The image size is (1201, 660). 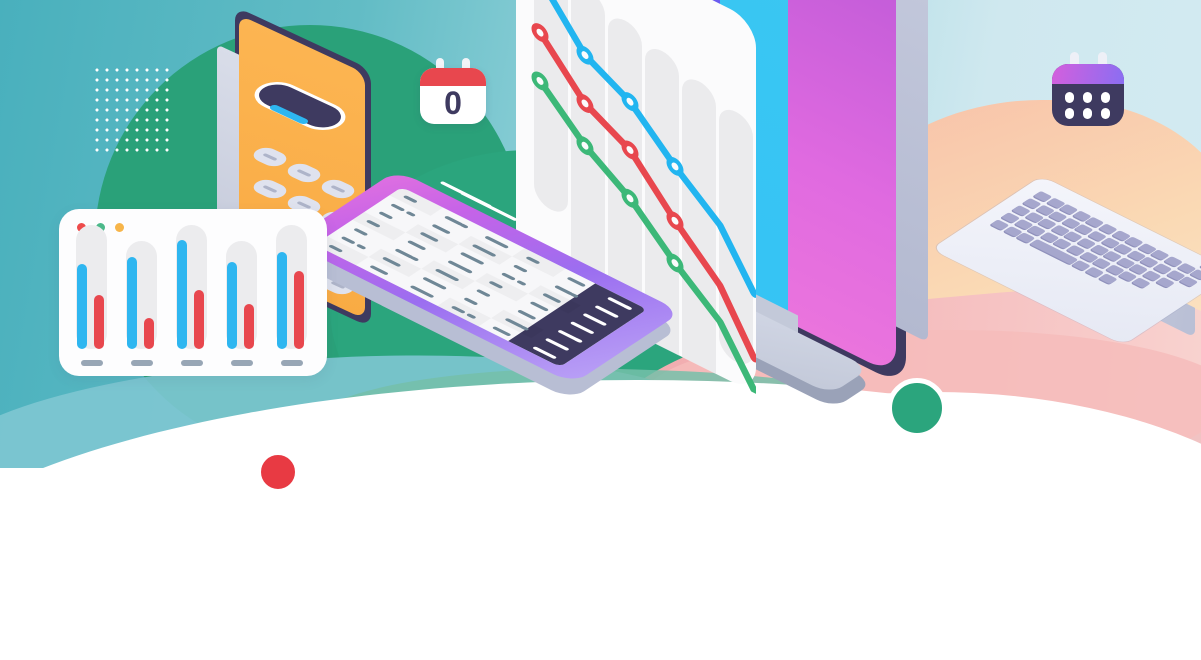 I want to click on traffic-light-yellow, so click(x=119, y=227).